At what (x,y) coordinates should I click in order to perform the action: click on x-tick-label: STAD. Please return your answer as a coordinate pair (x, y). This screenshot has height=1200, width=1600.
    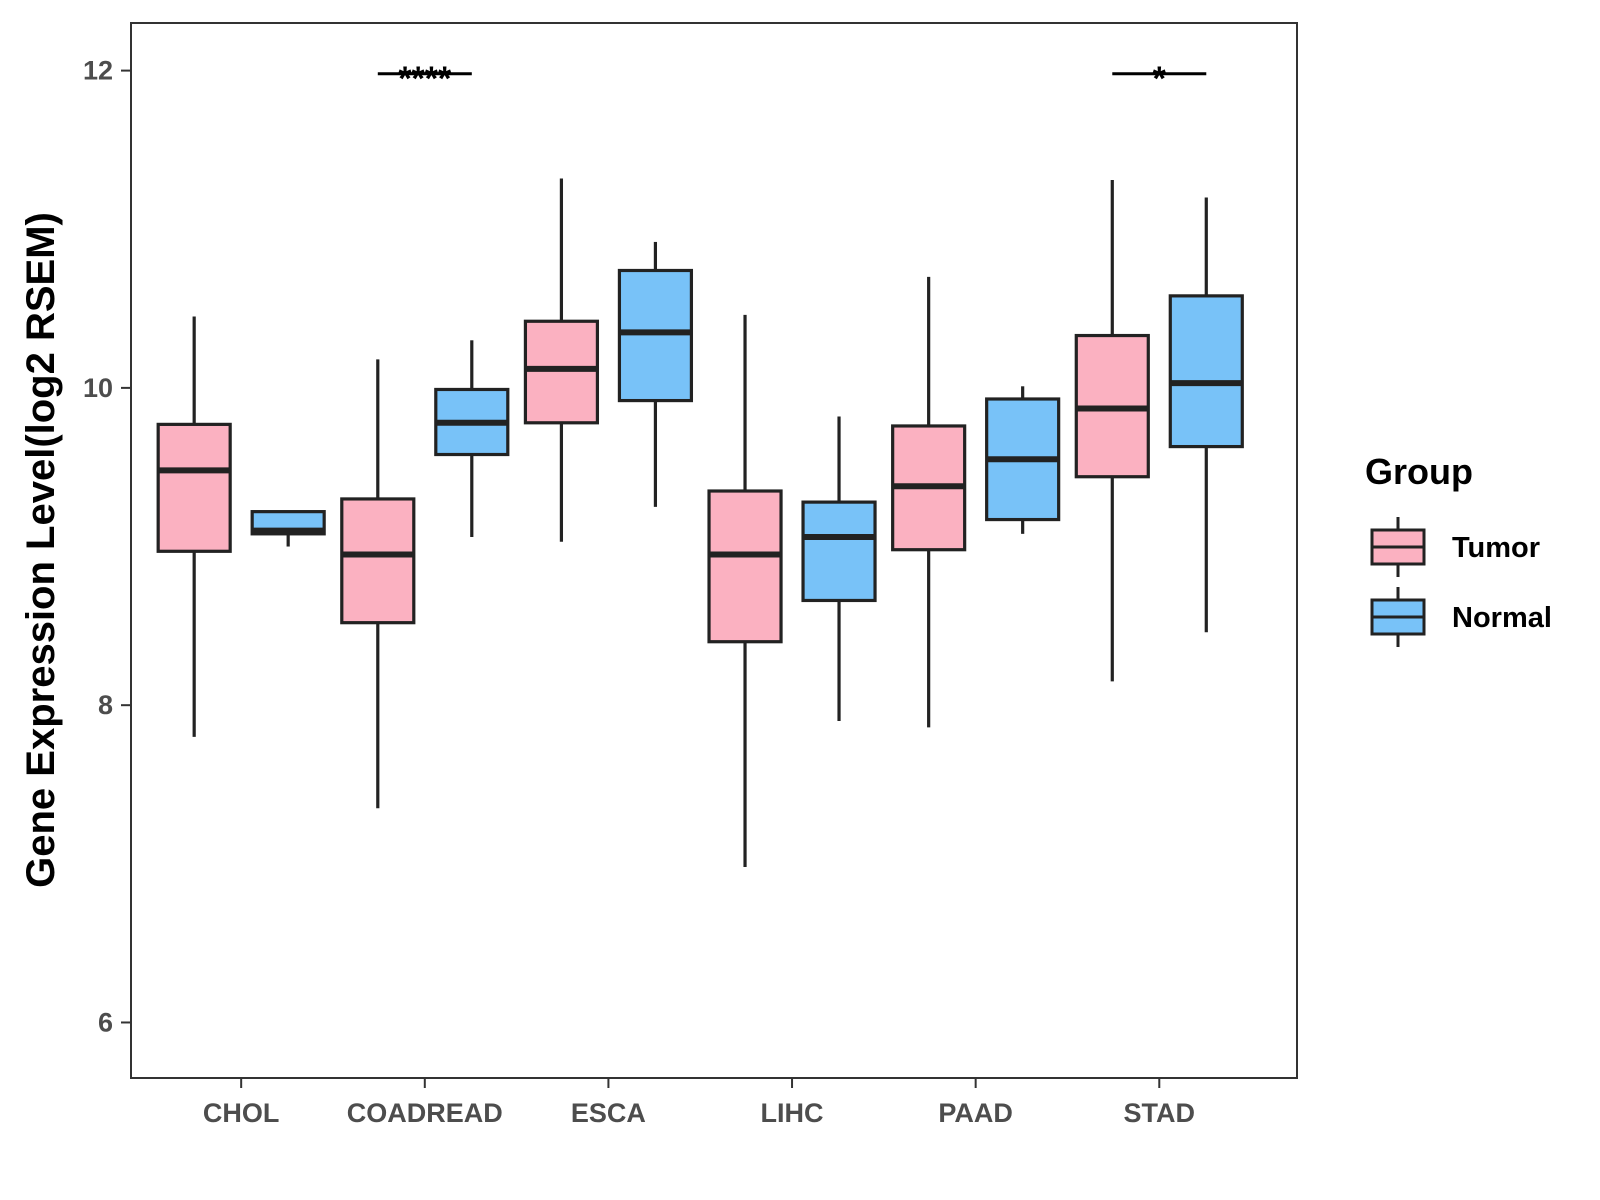
    Looking at the image, I should click on (1160, 1113).